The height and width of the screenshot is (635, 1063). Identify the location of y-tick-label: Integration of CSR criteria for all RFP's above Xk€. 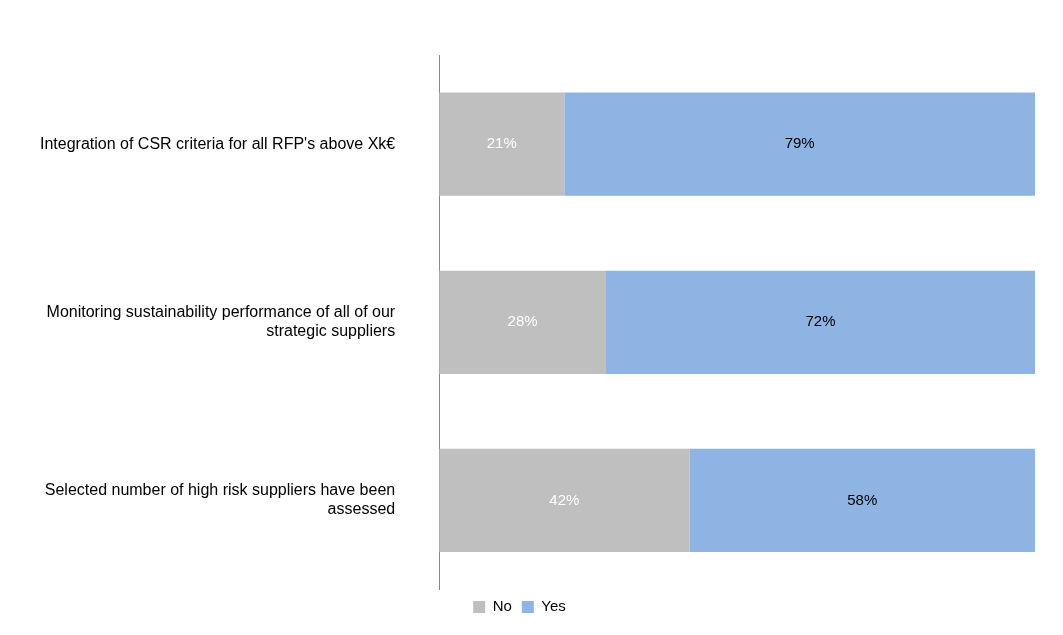
(218, 143).